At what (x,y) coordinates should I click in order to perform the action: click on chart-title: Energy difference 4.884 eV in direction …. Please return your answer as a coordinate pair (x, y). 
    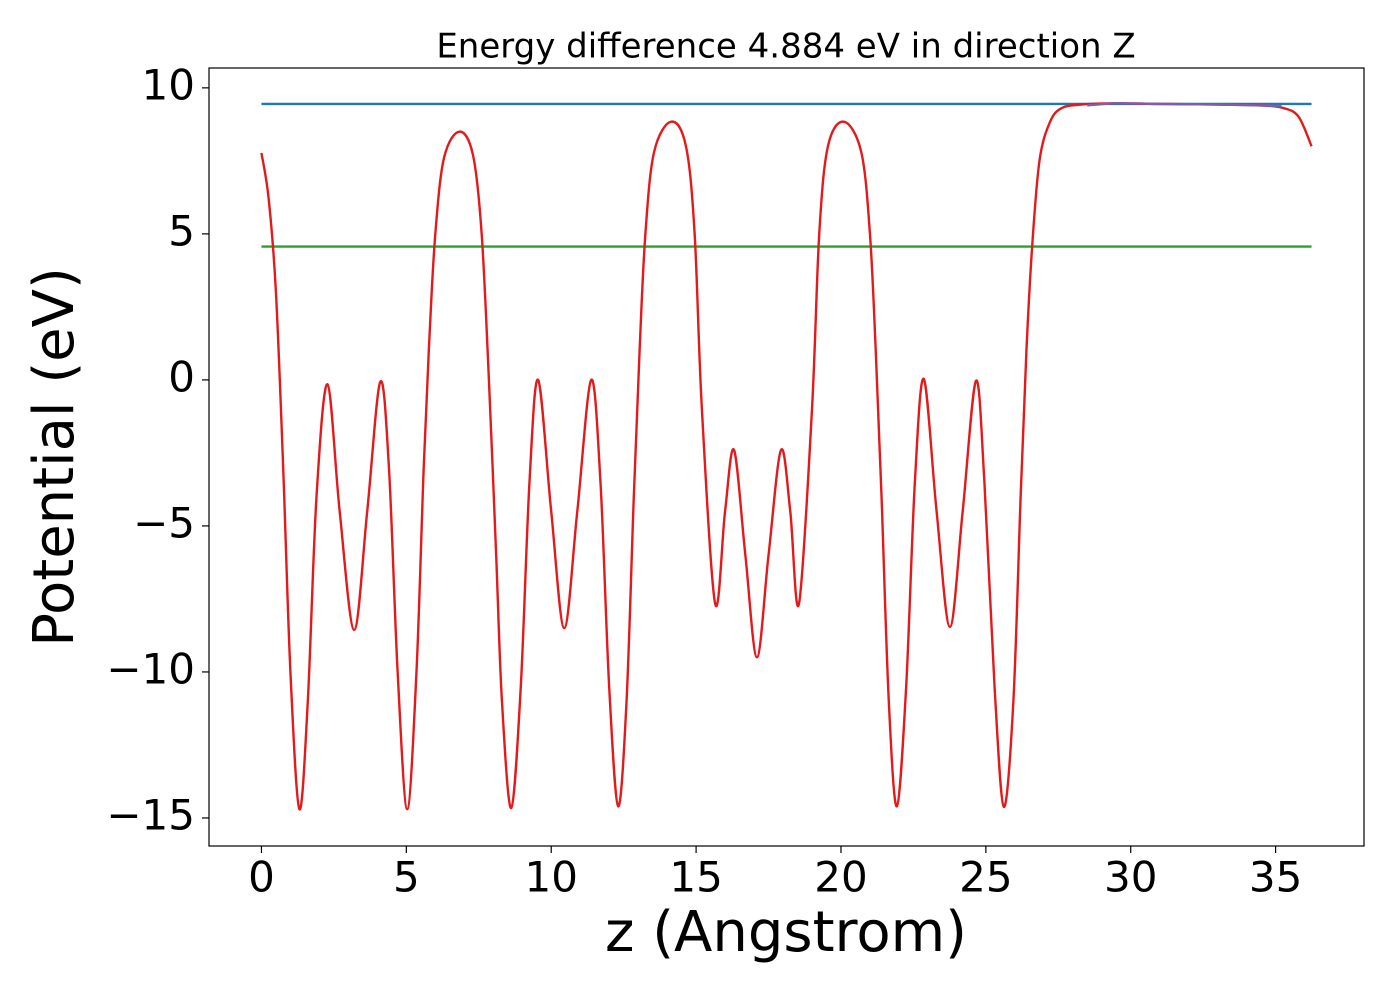
    Looking at the image, I should click on (785, 47).